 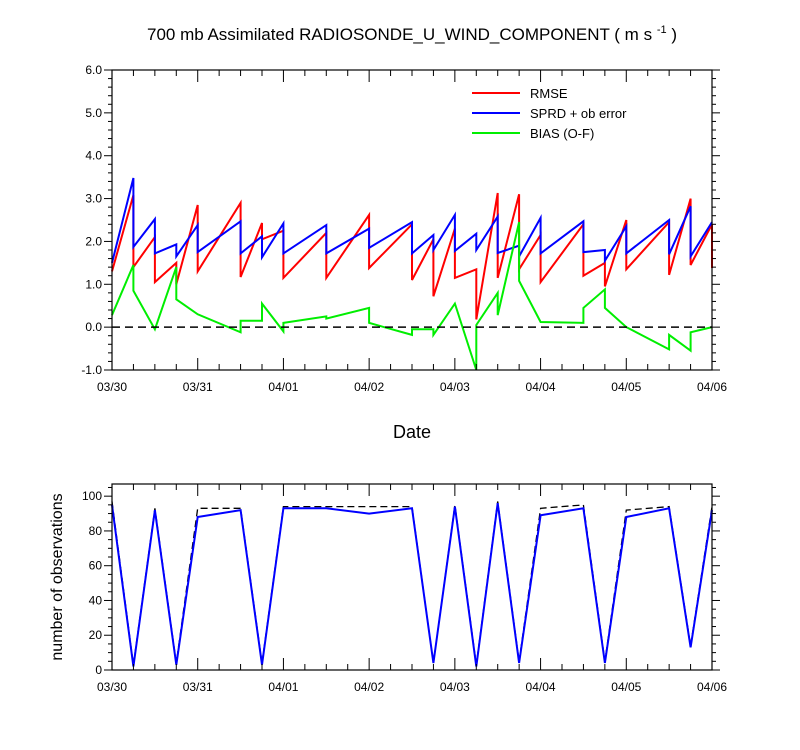 I want to click on y-tick-label: 60, so click(x=96, y=566).